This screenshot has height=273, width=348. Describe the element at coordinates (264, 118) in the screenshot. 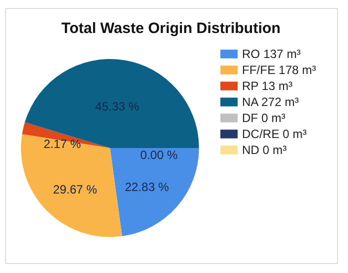

I see `legend-label: DF 0 m³` at that location.